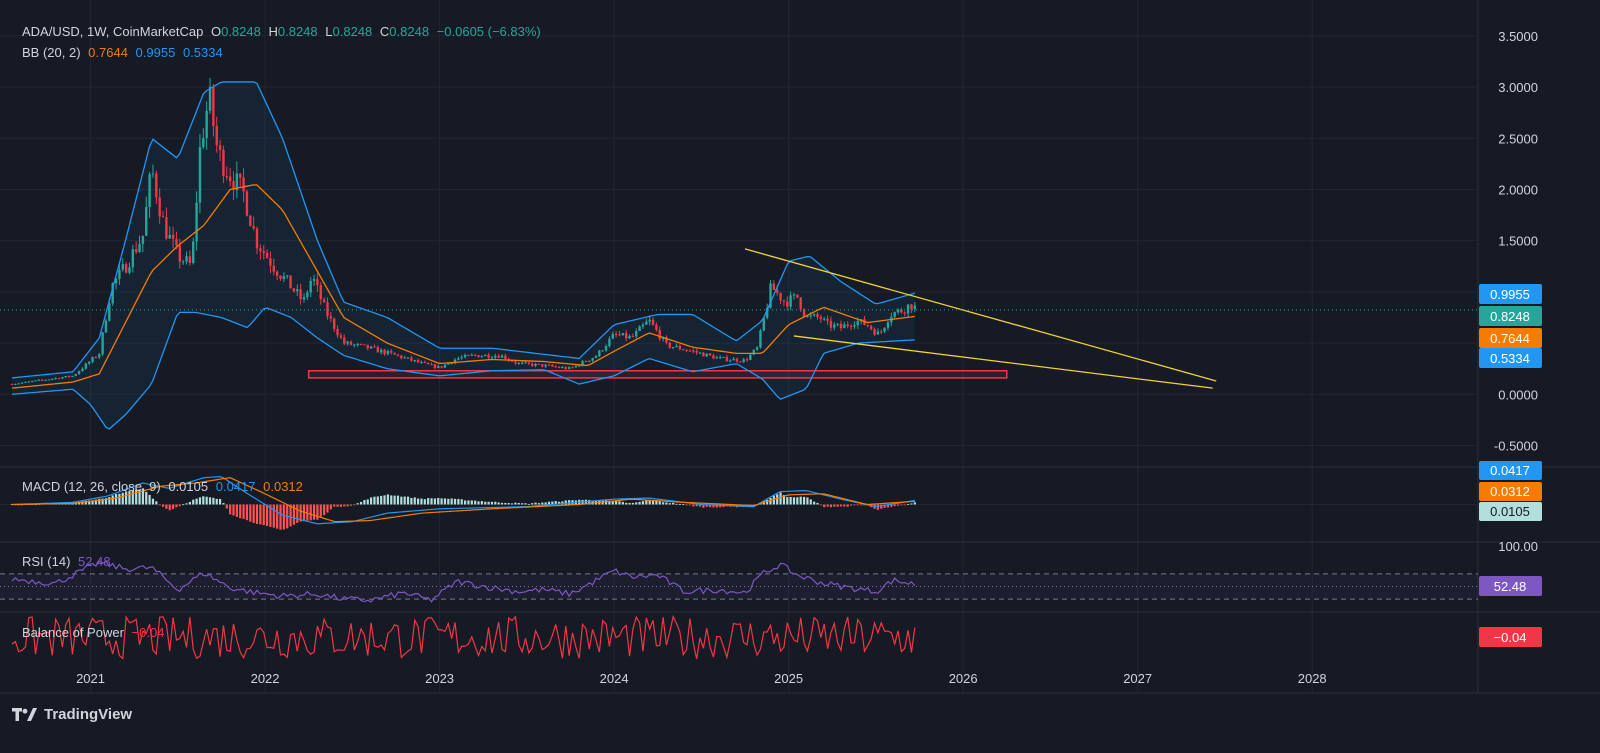 This screenshot has width=1600, height=753. Describe the element at coordinates (95, 632) in the screenshot. I see `bop-legend: Balance of Power −0.04` at that location.